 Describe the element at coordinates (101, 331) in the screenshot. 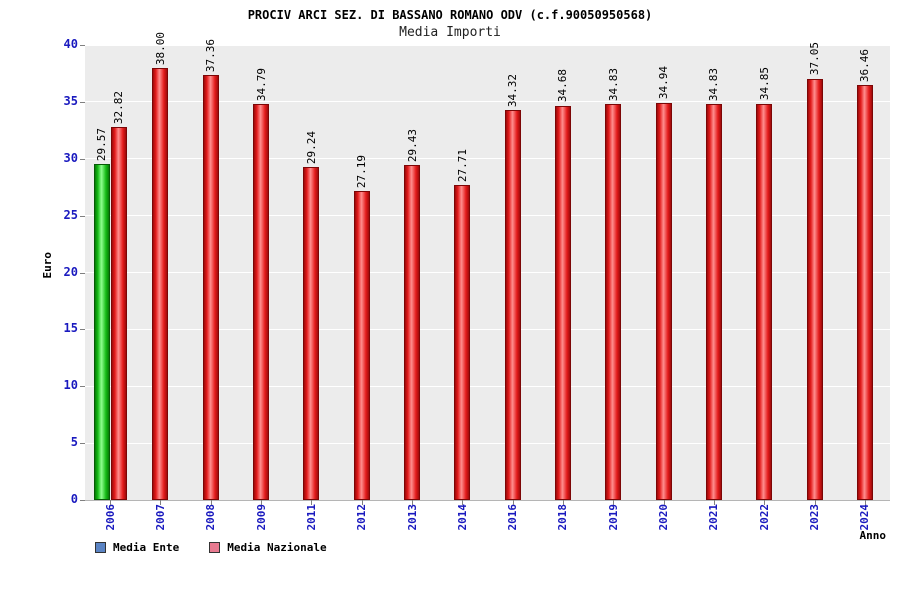

I see `bar-media-ente-2006` at that location.